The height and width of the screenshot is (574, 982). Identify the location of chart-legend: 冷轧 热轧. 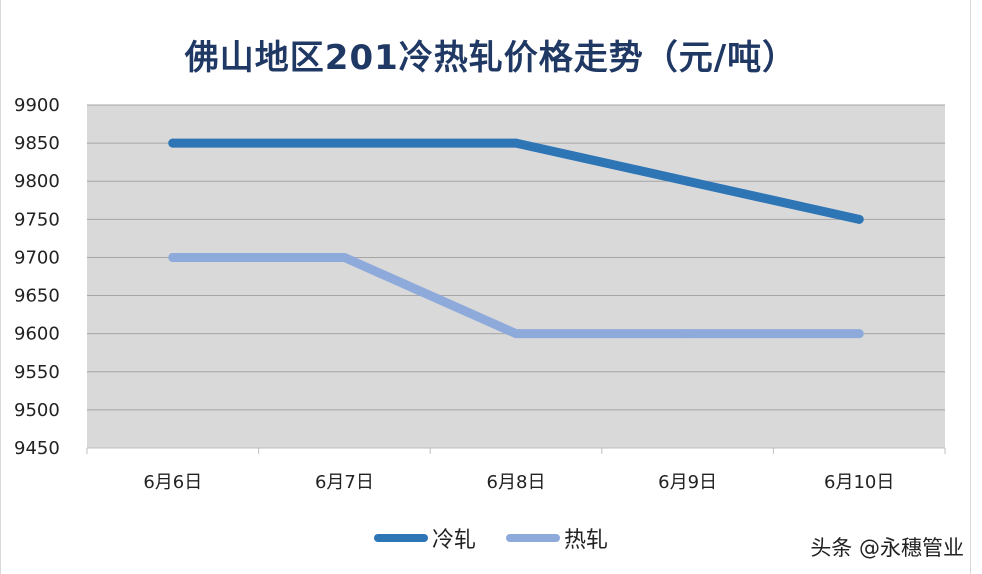
(491, 538).